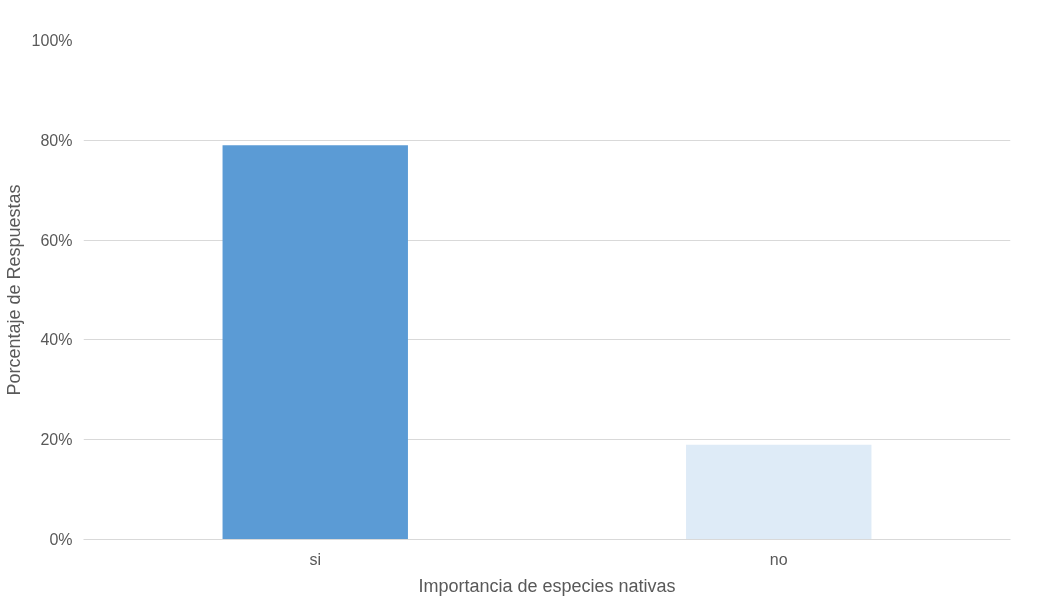  Describe the element at coordinates (315, 559) in the screenshot. I see `x-tick-label: si` at that location.